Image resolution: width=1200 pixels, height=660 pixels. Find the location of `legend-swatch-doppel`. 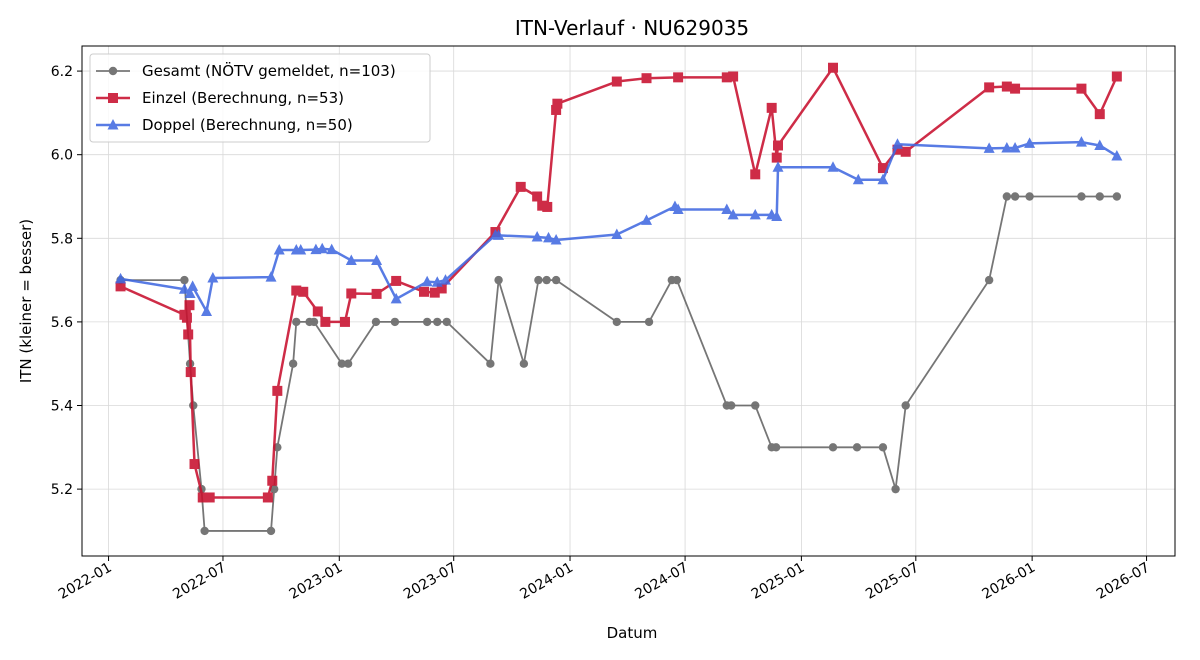

legend-swatch-doppel is located at coordinates (113, 124).